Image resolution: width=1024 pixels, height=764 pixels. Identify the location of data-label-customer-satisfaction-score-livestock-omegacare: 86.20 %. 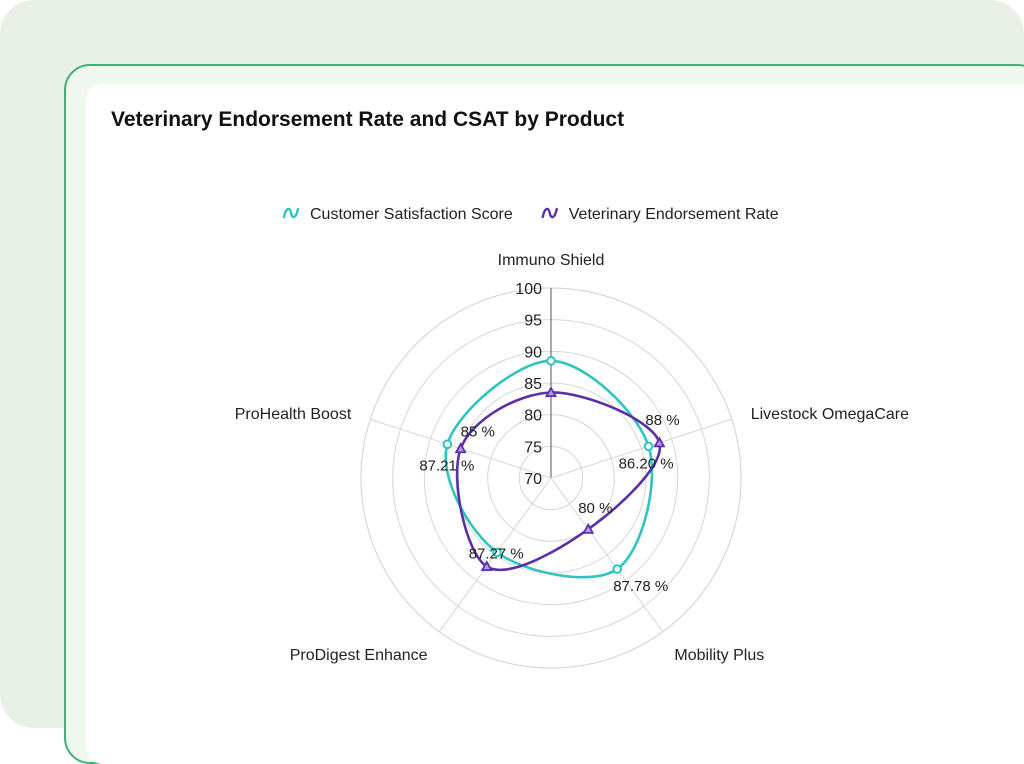
(646, 463).